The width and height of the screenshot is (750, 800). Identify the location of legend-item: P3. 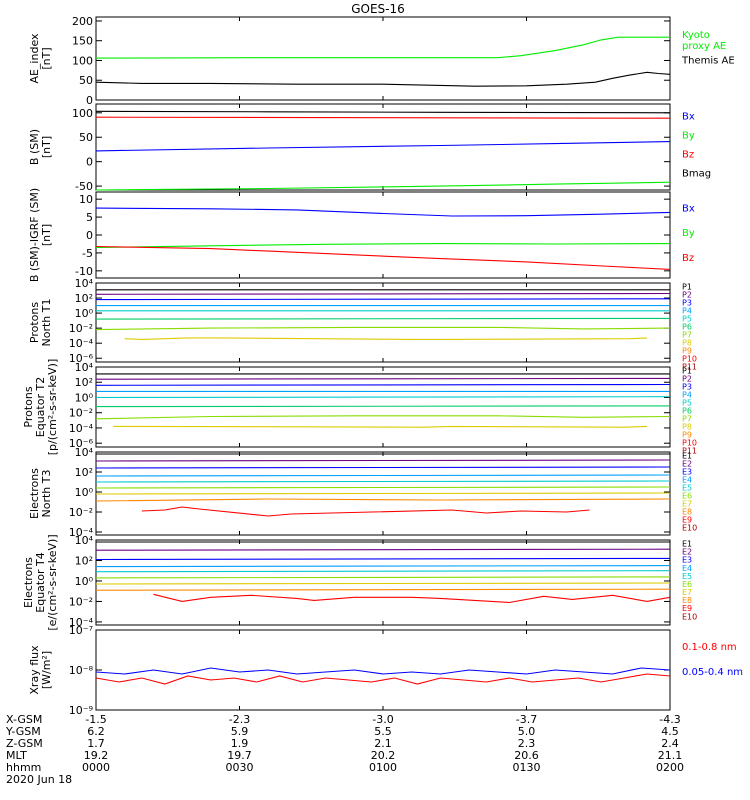
(687, 386).